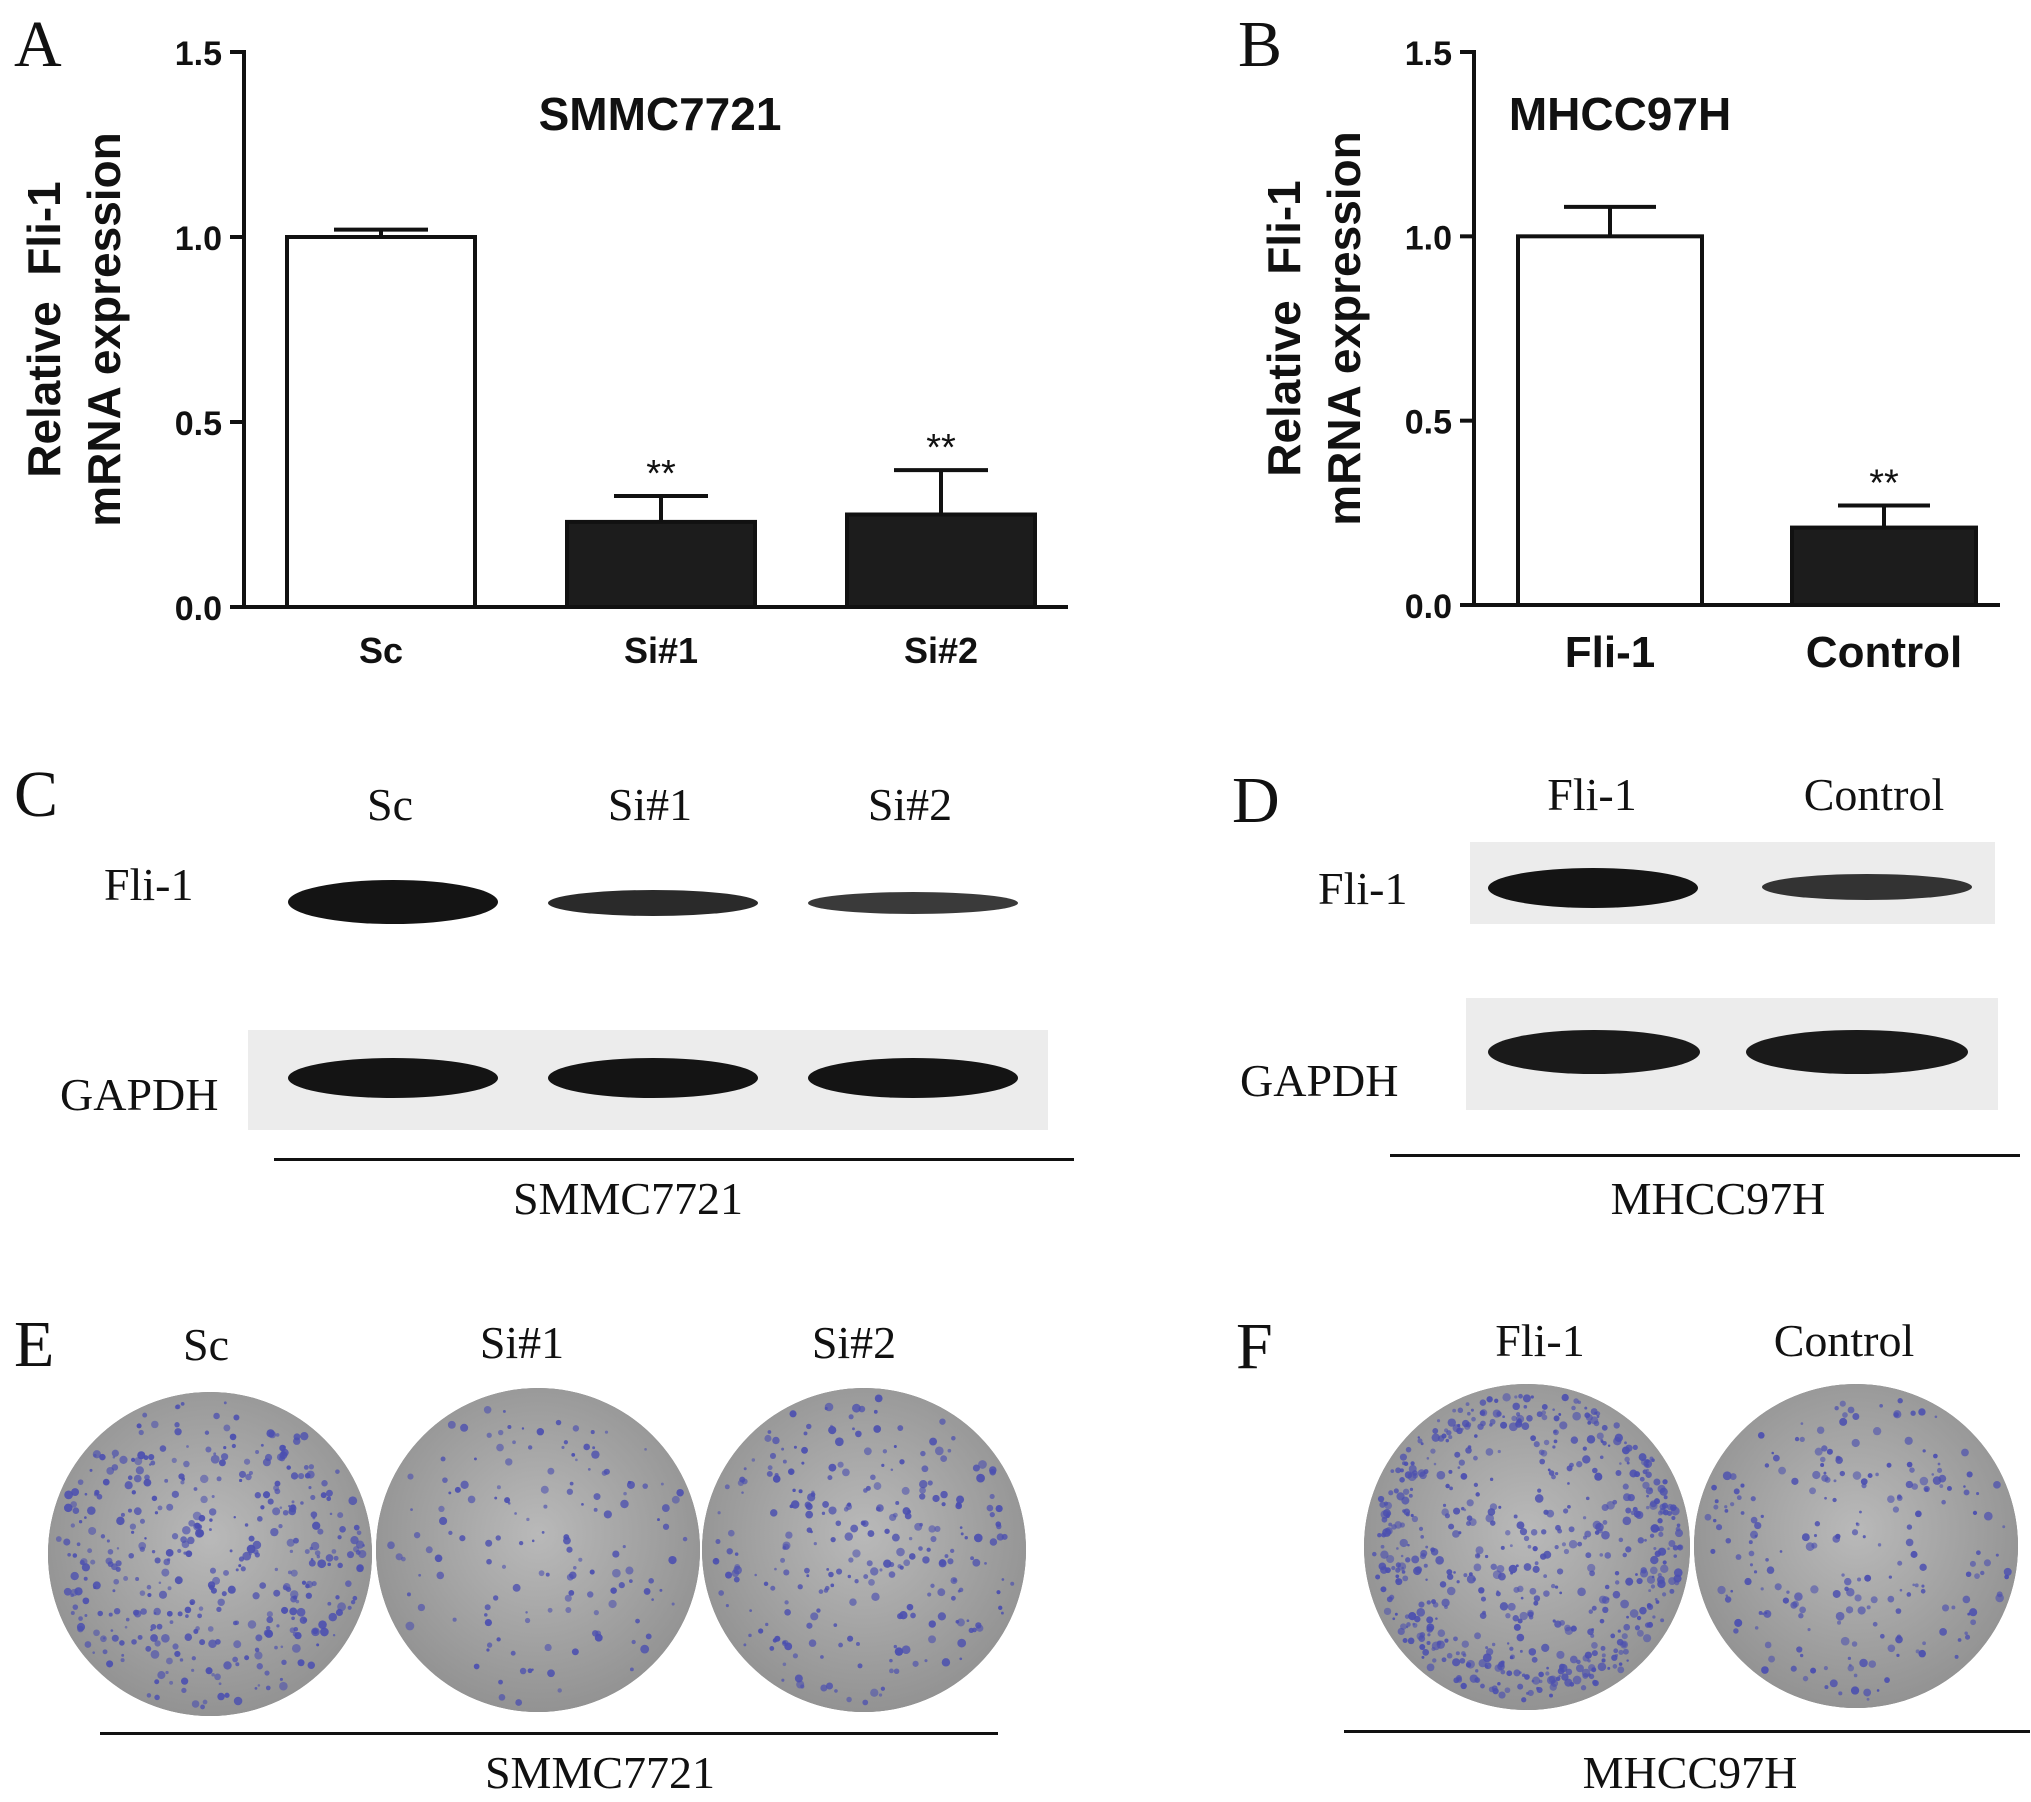 This screenshot has width=2031, height=1802. I want to click on y-tick-label-a-0: 0.0, so click(198, 609).